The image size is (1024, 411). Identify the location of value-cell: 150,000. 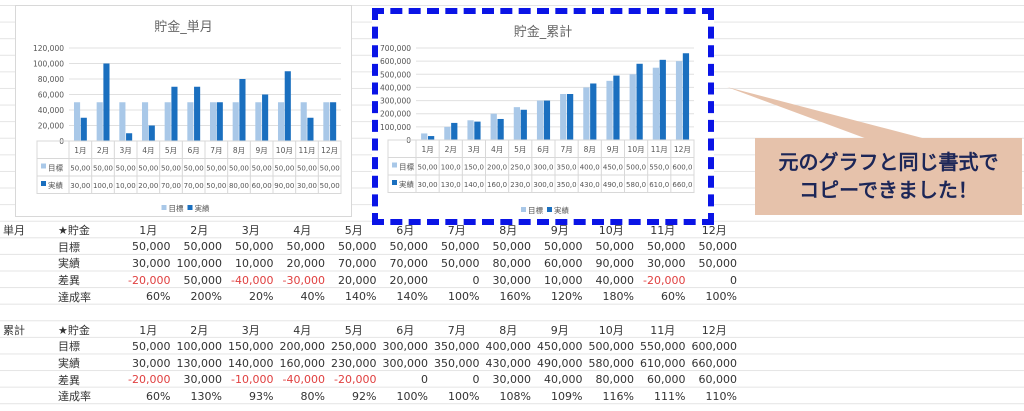
(251, 346).